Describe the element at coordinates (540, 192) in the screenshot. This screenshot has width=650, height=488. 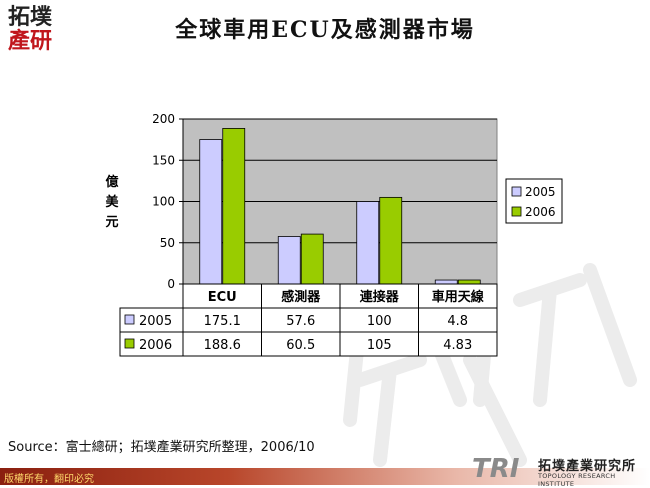
I see `legend-label: 2005` at that location.